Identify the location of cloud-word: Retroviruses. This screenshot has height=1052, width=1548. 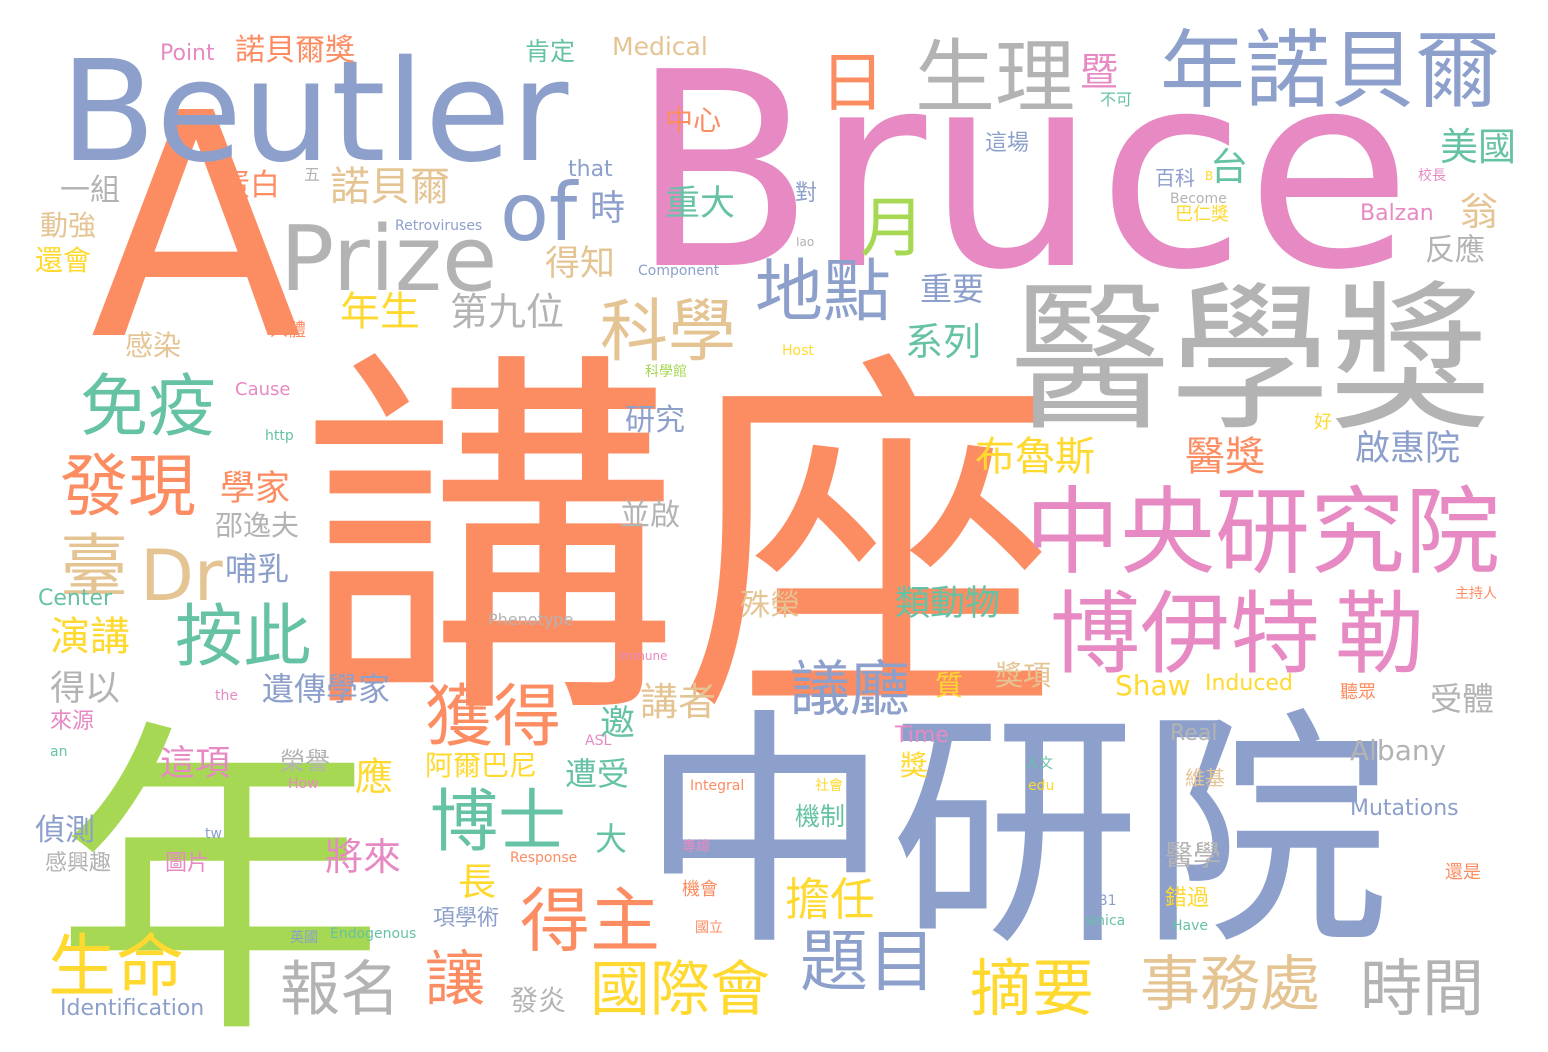
(438, 226).